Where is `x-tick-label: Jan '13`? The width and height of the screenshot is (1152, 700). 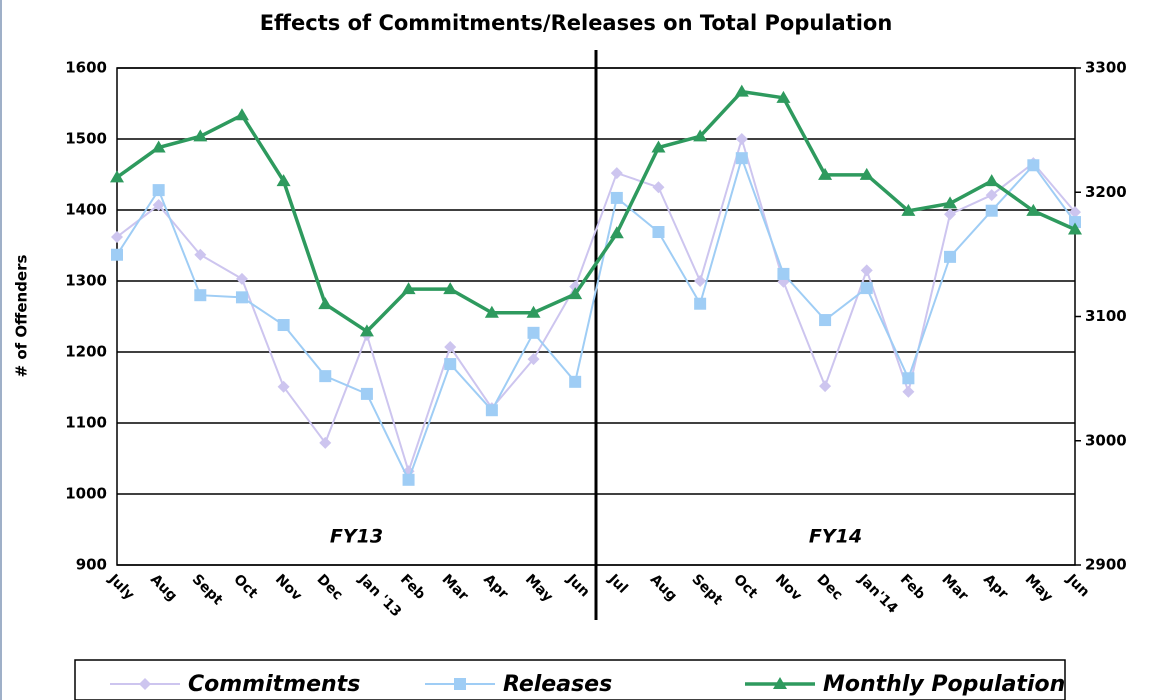
x-tick-label: Jan '13 is located at coordinates (380, 596).